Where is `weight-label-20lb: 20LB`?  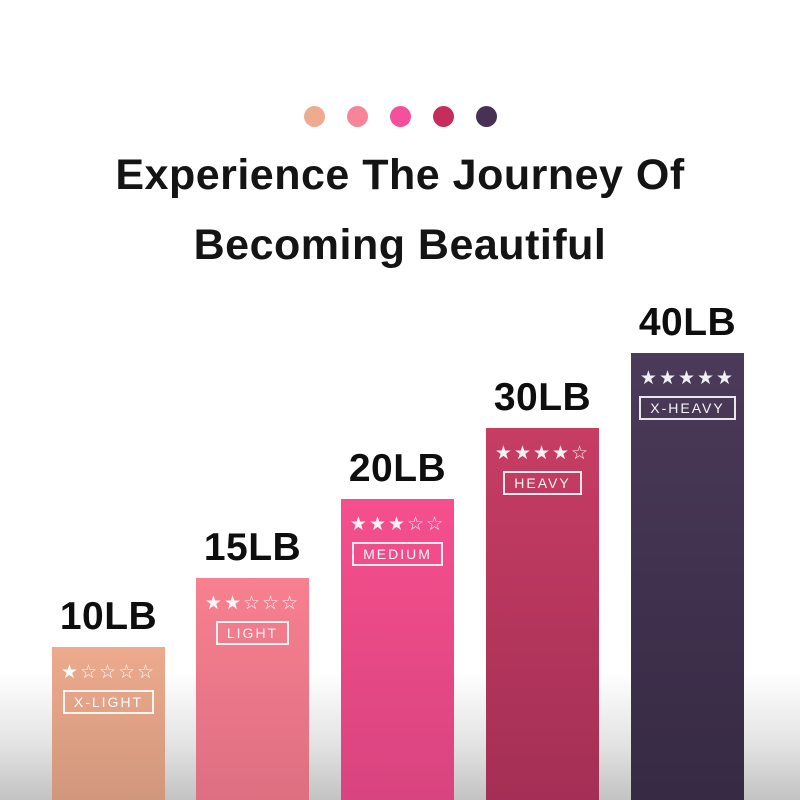
weight-label-20lb: 20LB is located at coordinates (397, 468).